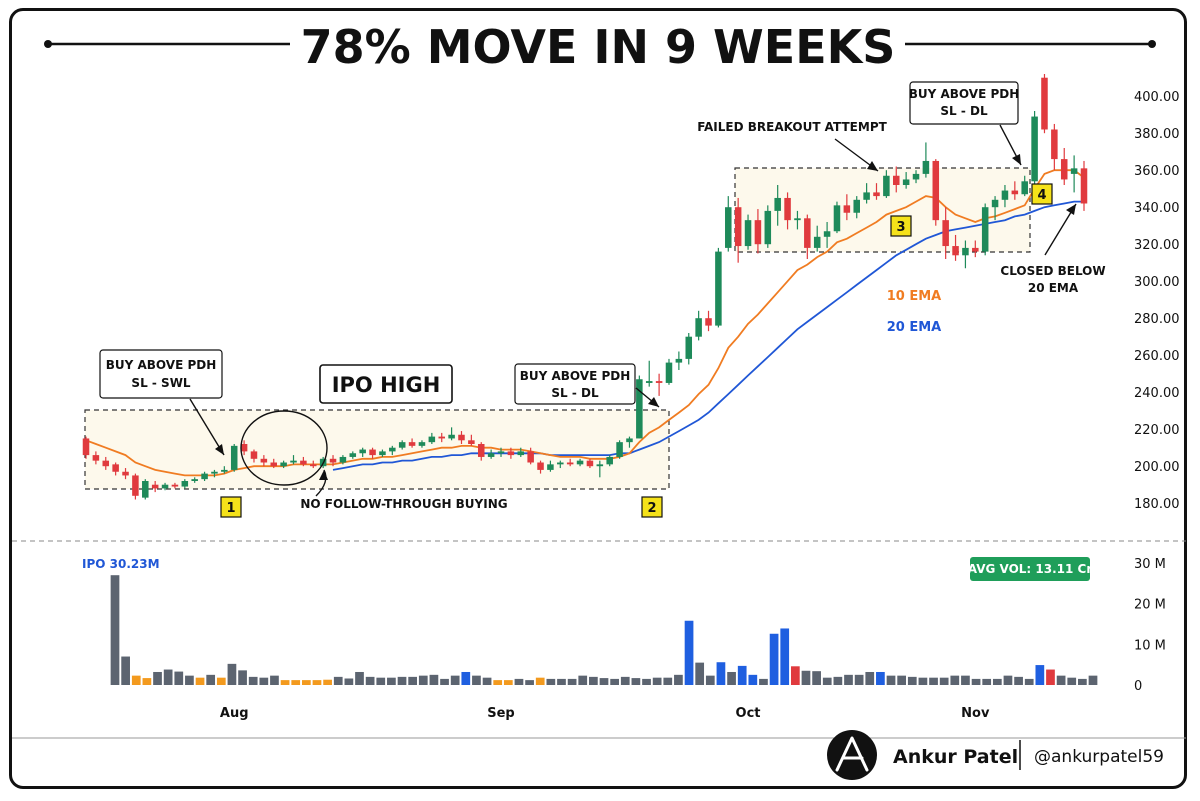  What do you see at coordinates (1099, 757) in the screenshot?
I see `author-handle: @ankurpatel59` at bounding box center [1099, 757].